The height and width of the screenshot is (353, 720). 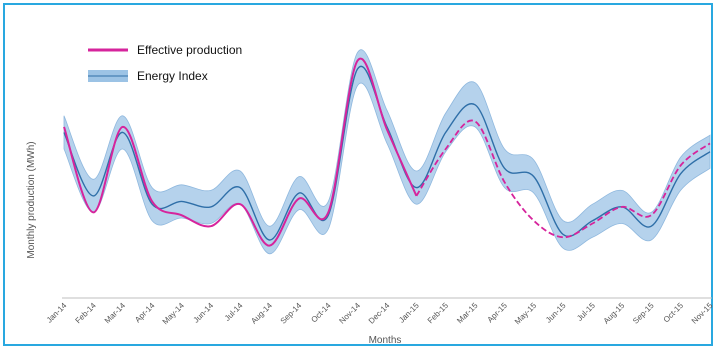 What do you see at coordinates (234, 312) in the screenshot?
I see `x-tick-label: Jul-14` at bounding box center [234, 312].